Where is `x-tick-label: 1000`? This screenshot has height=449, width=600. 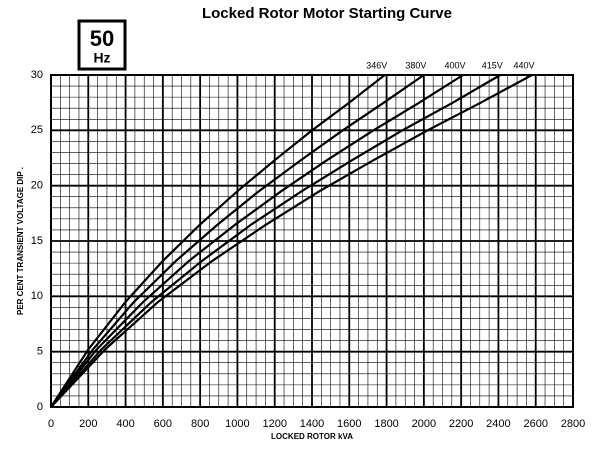 x-tick-label: 1000 is located at coordinates (237, 424).